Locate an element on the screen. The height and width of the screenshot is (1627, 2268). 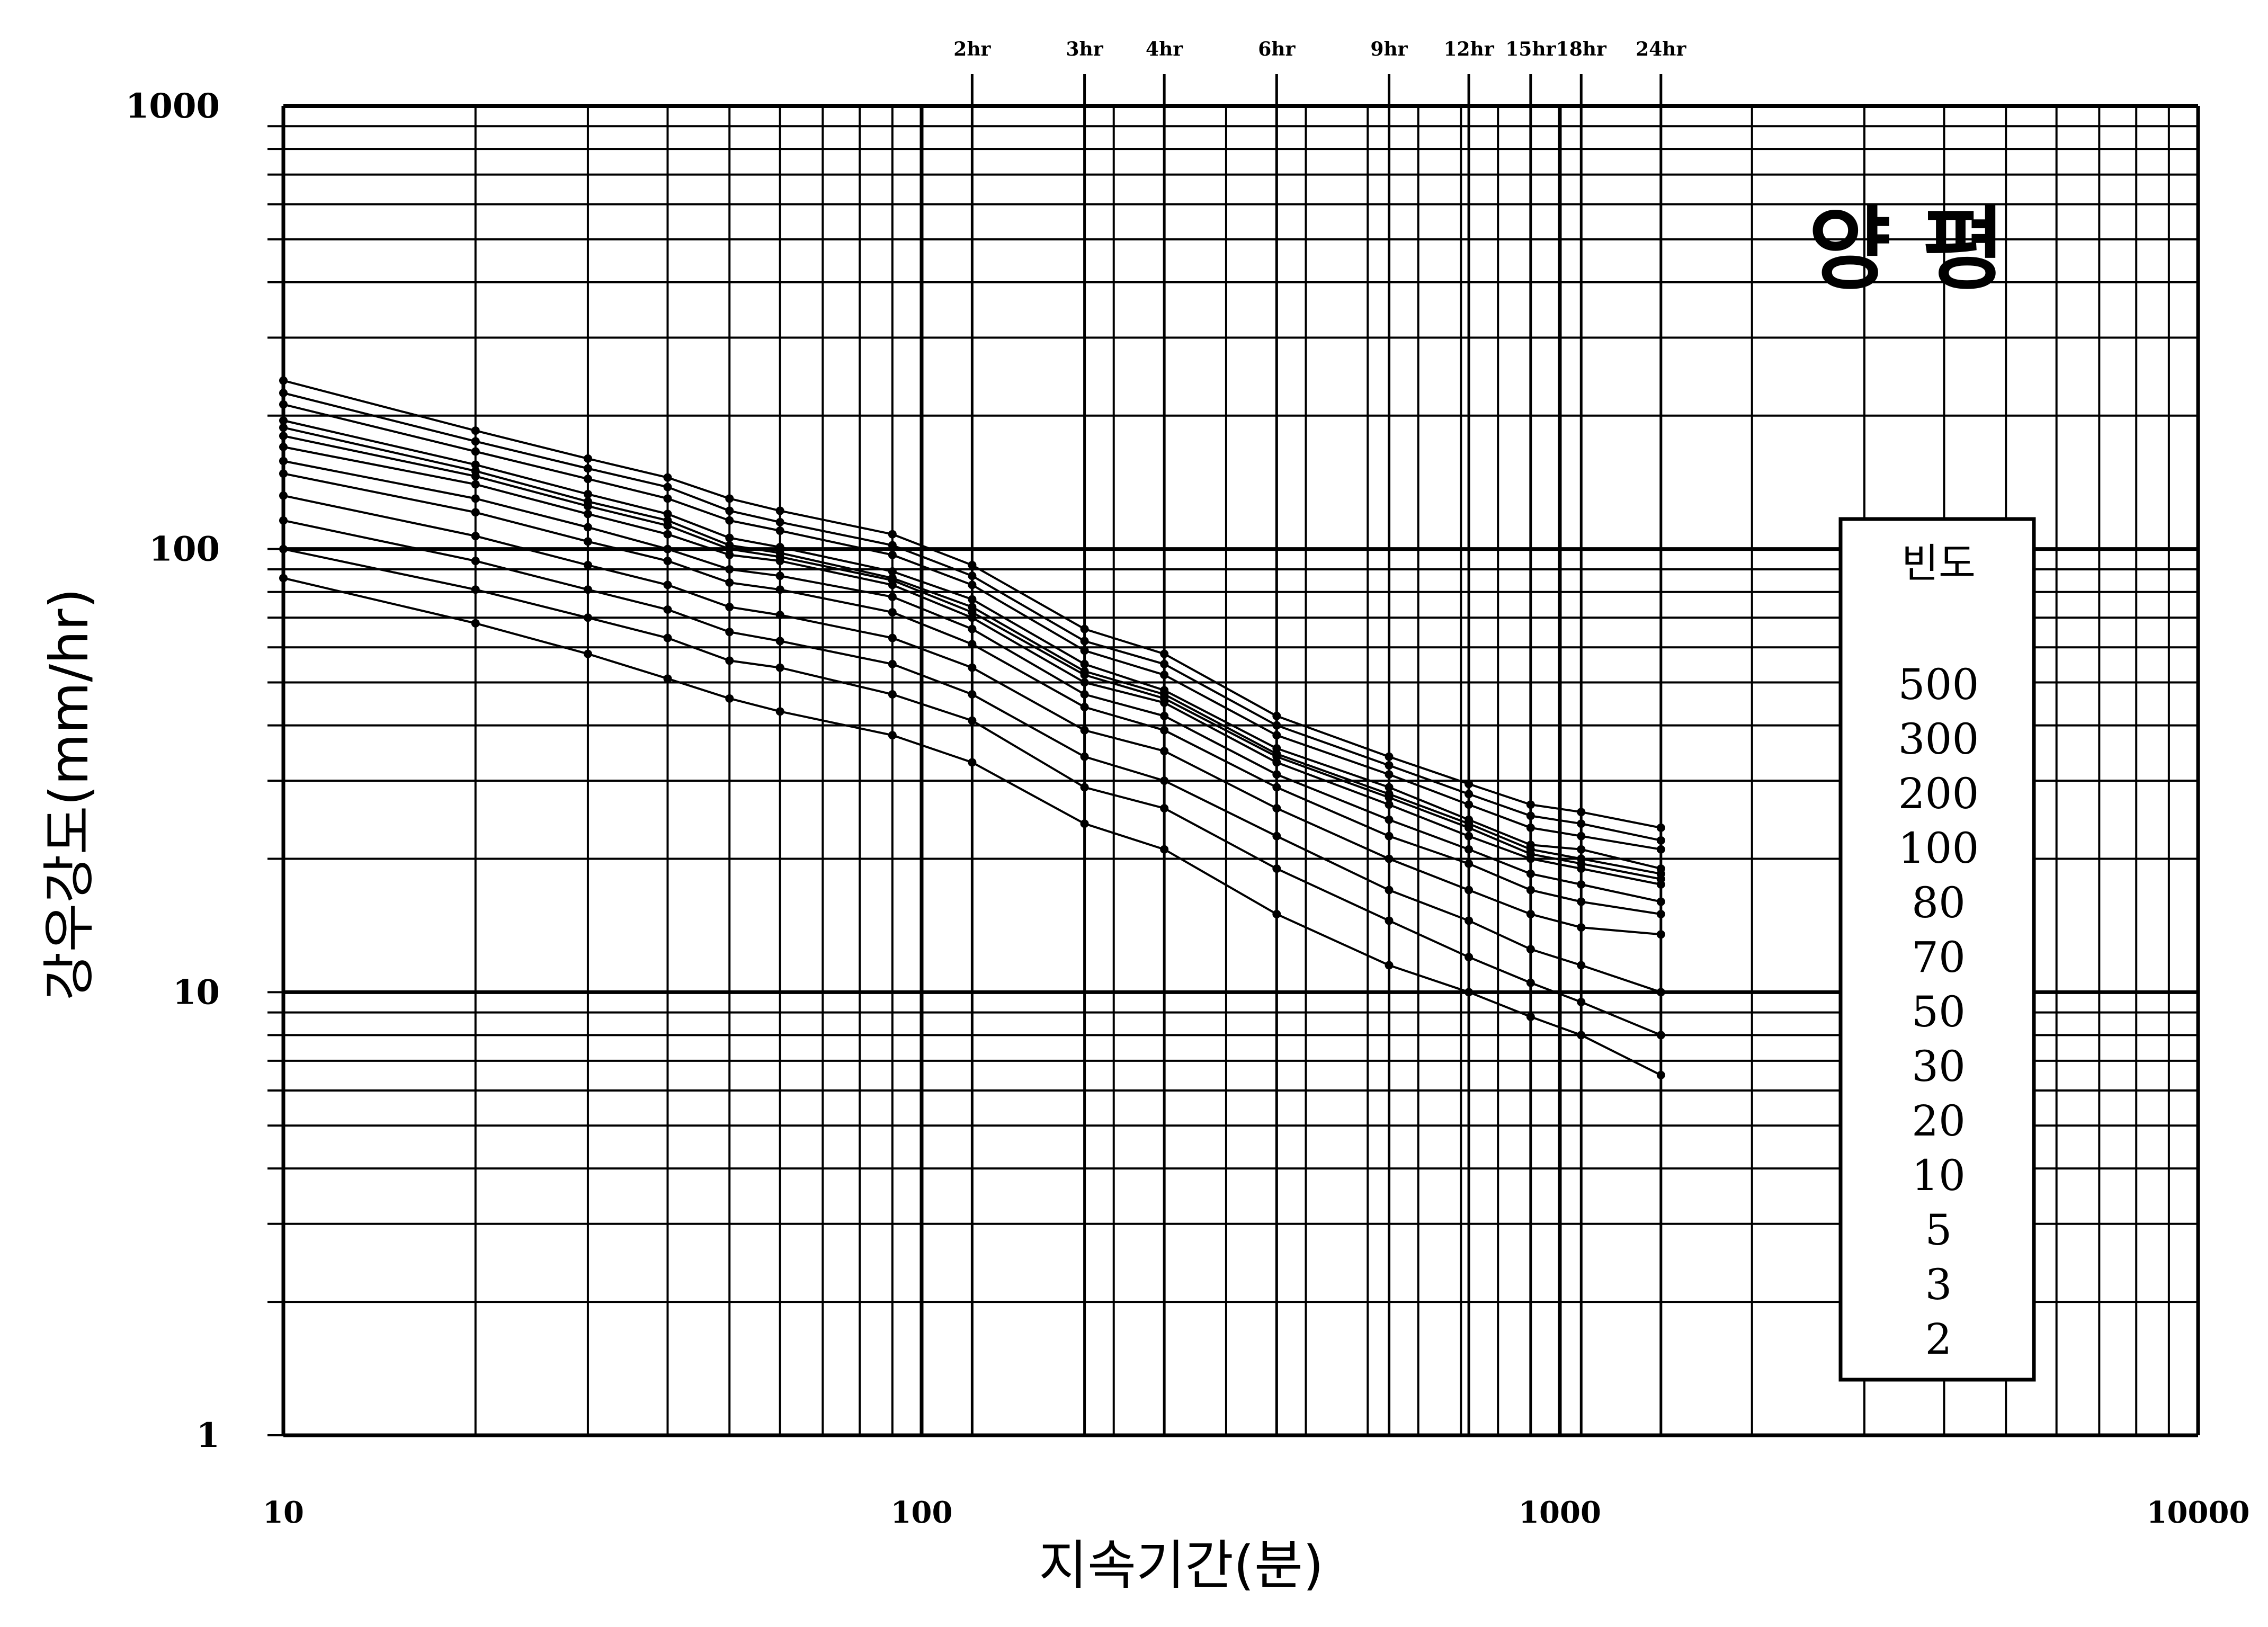
legend-items: 500 300 200 100 80 70 50 30 20 10 5 3 2 is located at coordinates (1938, 1012).